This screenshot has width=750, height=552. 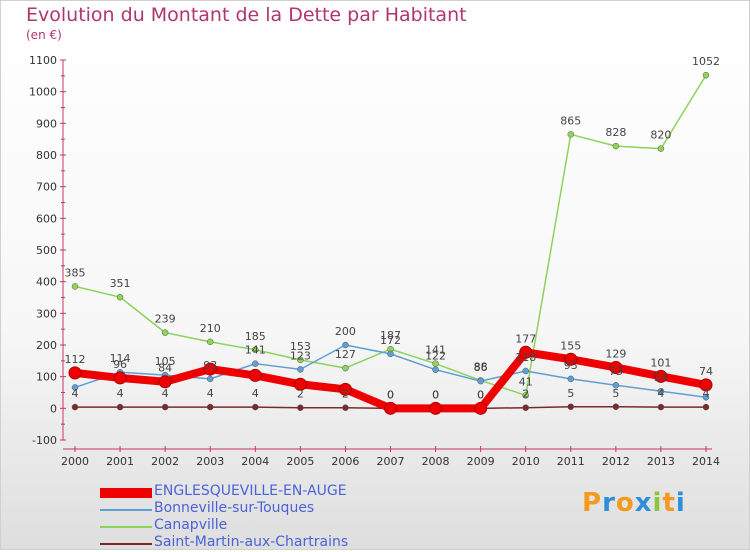 I want to click on data-label: 54, so click(x=661, y=377).